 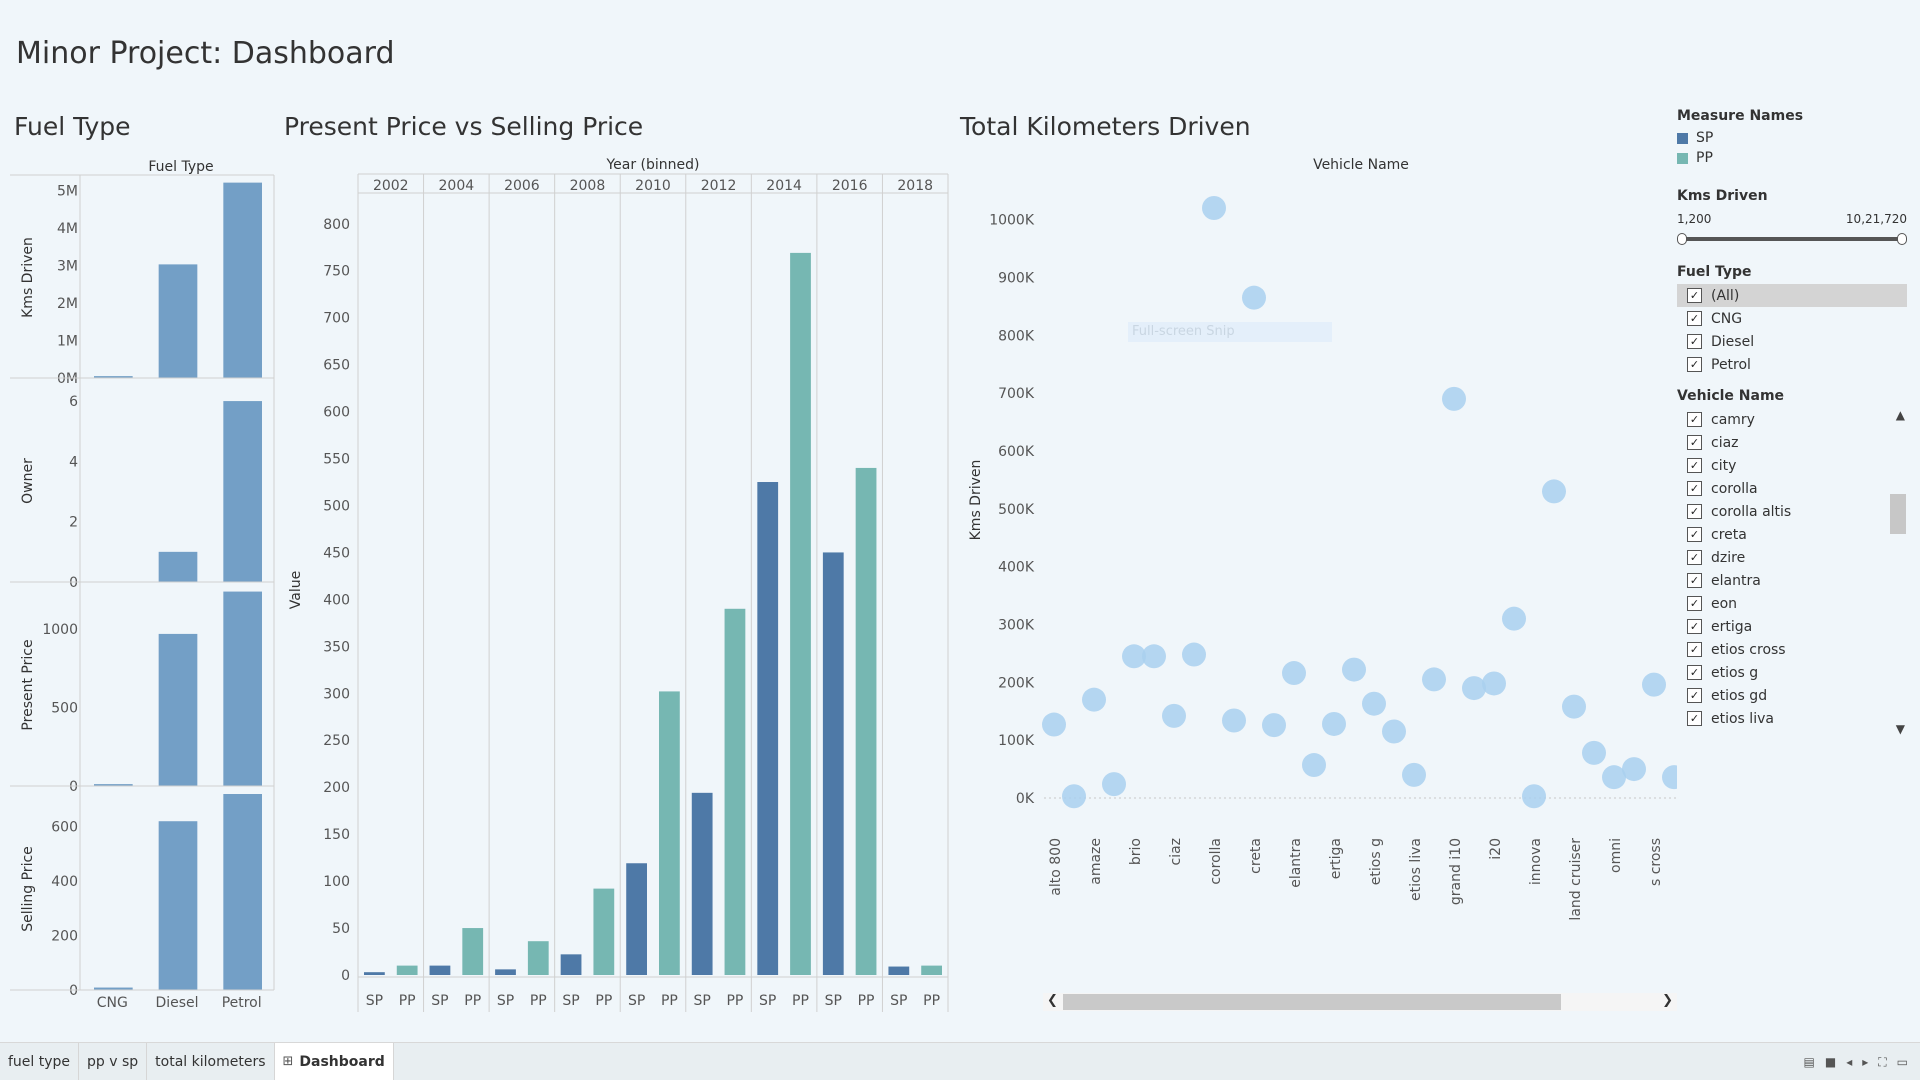 I want to click on filter-option: ✓ dzire, so click(x=1792, y=557).